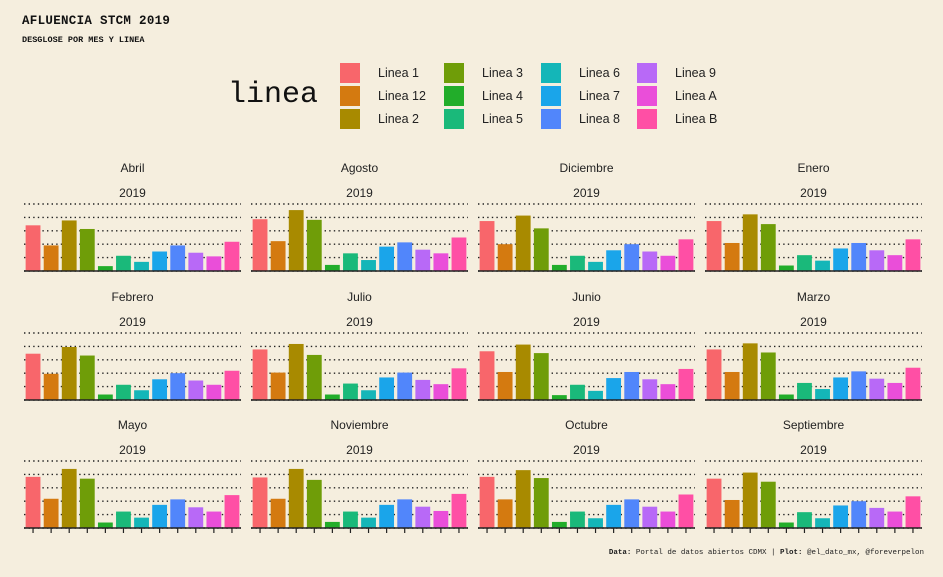  What do you see at coordinates (379, 73) in the screenshot?
I see `legend-item: Linea 1` at bounding box center [379, 73].